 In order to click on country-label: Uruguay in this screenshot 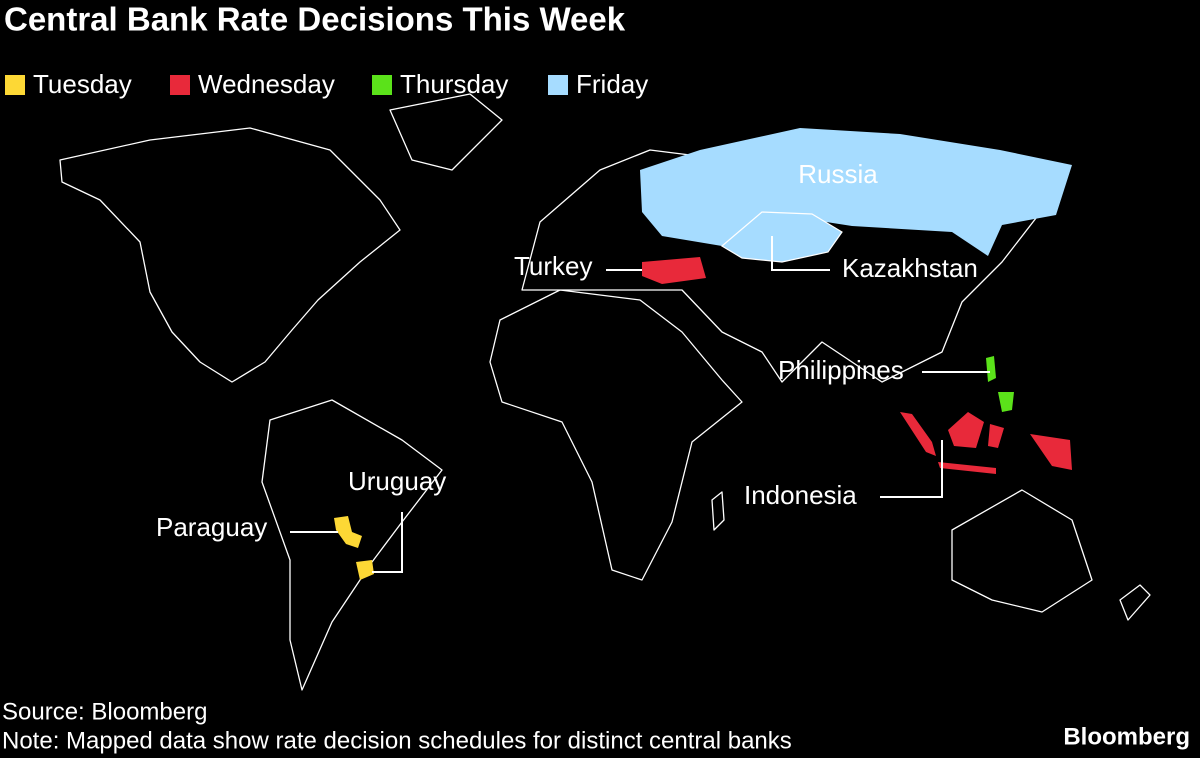, I will do `click(397, 481)`.